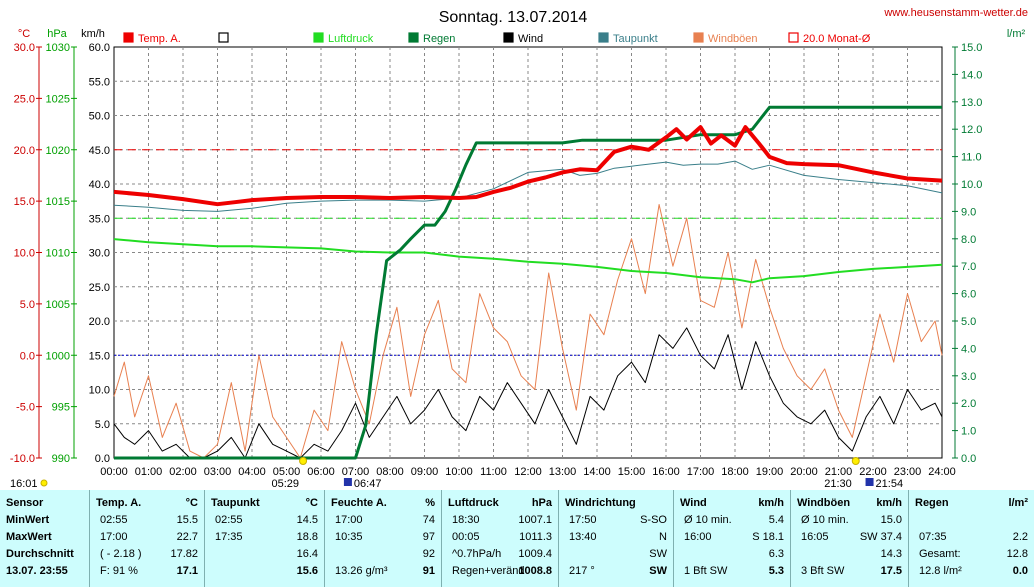 The image size is (1034, 587). What do you see at coordinates (776, 554) in the screenshot?
I see `stats-cell-value: 6.3` at bounding box center [776, 554].